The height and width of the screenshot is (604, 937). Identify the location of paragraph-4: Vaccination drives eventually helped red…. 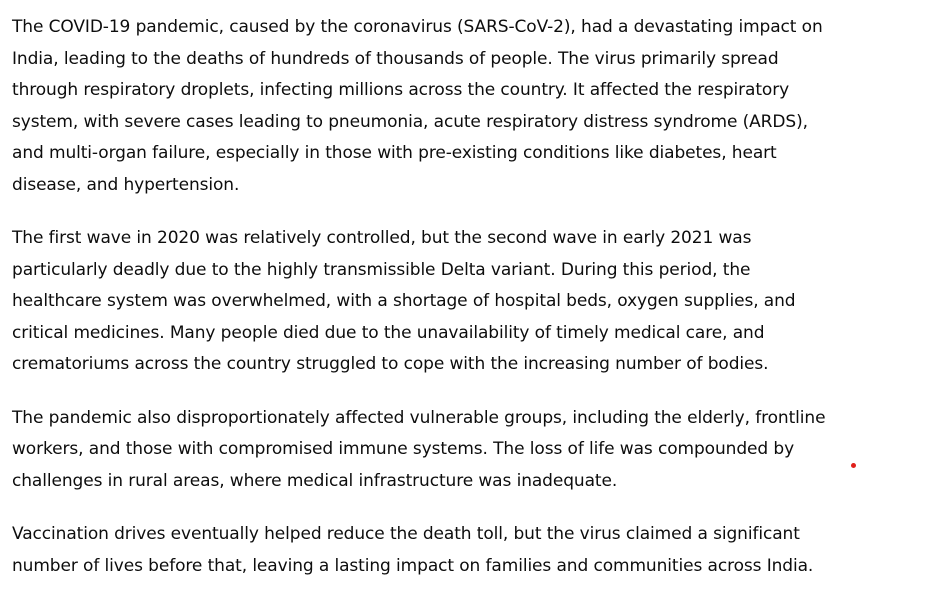
(413, 550).